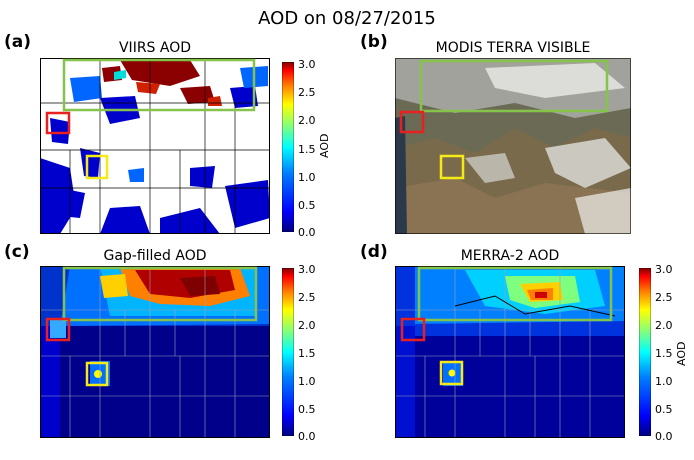 This screenshot has height=460, width=694. Describe the element at coordinates (664, 381) in the screenshot. I see `cb-d-tick-1: 1.0` at that location.